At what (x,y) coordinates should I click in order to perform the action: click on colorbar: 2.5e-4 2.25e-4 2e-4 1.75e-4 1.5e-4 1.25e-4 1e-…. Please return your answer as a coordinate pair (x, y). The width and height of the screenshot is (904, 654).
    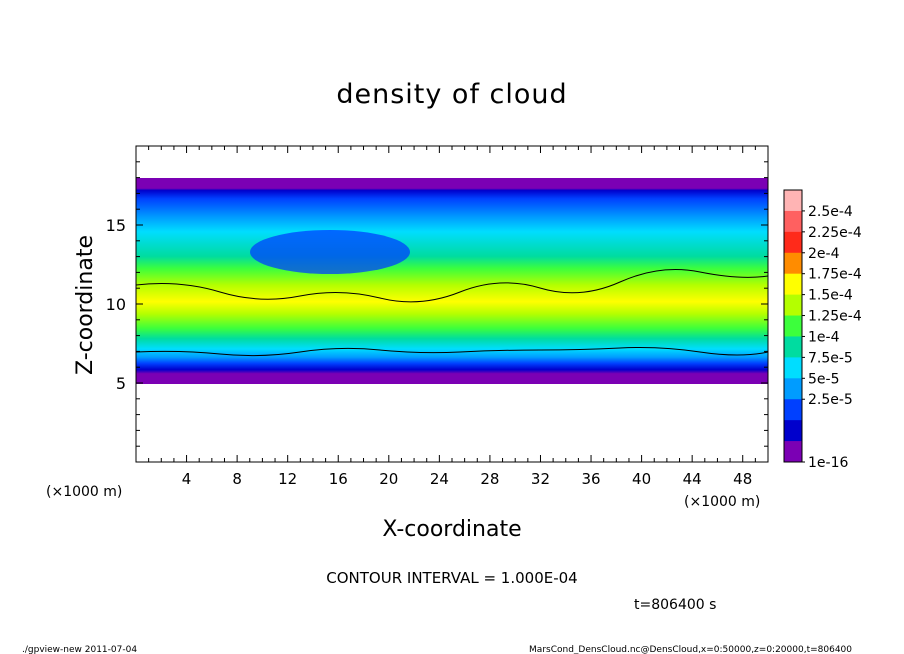
    Looking at the image, I should click on (822, 330).